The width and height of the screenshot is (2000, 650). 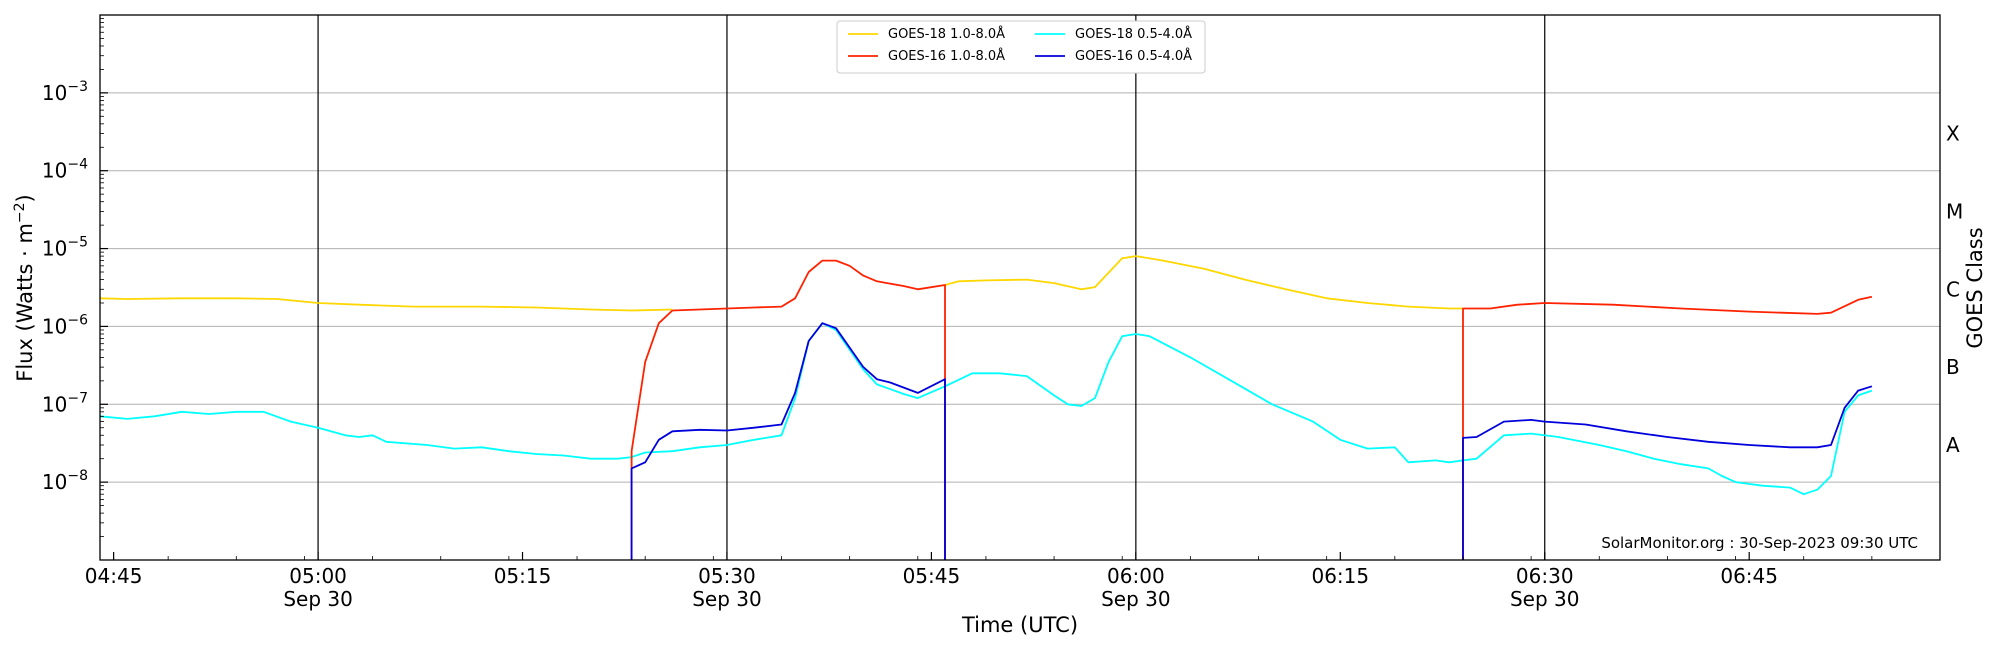 I want to click on x-tick-label: 06:45, so click(x=1749, y=576).